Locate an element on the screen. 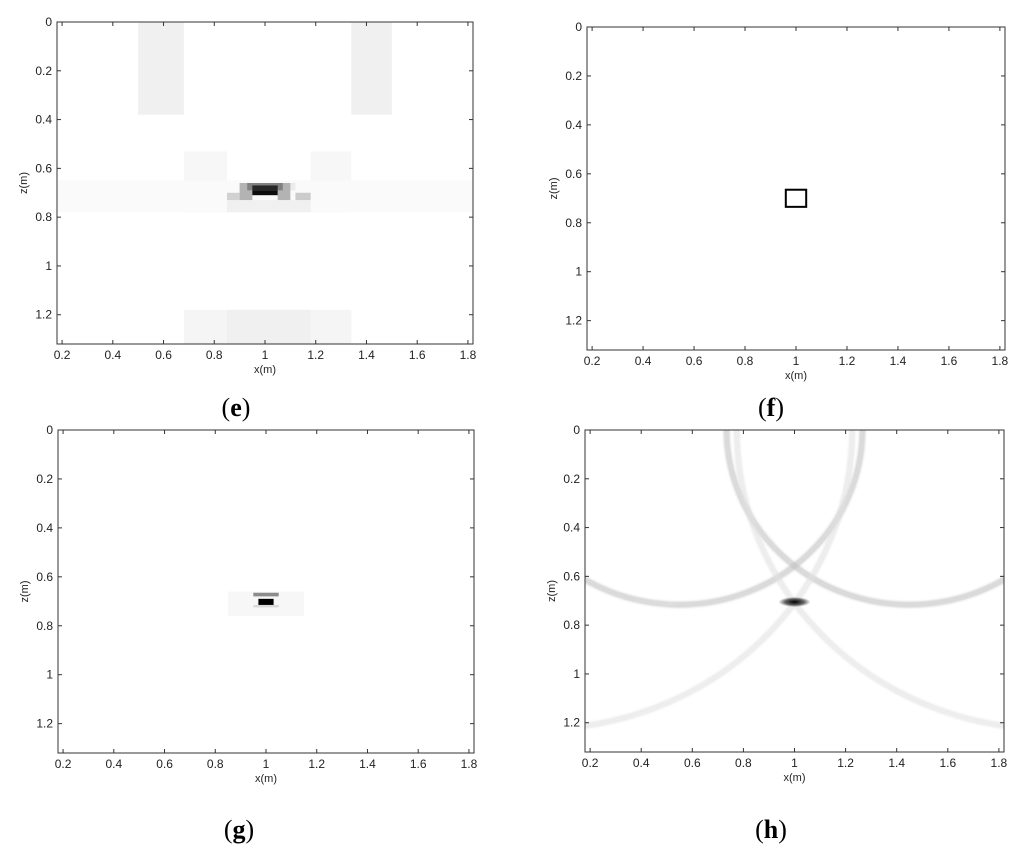 This screenshot has width=1024, height=853. panel-letter: h is located at coordinates (771, 829).